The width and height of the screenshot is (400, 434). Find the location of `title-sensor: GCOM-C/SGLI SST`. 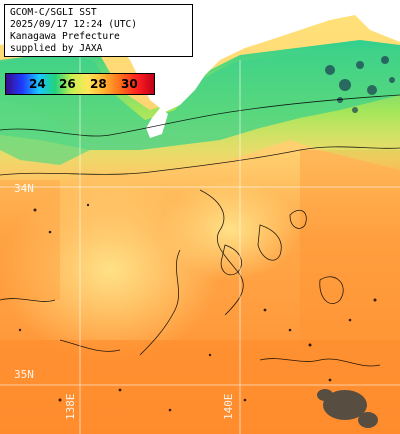

title-sensor: GCOM-C/SGLI SST is located at coordinates (53, 12).